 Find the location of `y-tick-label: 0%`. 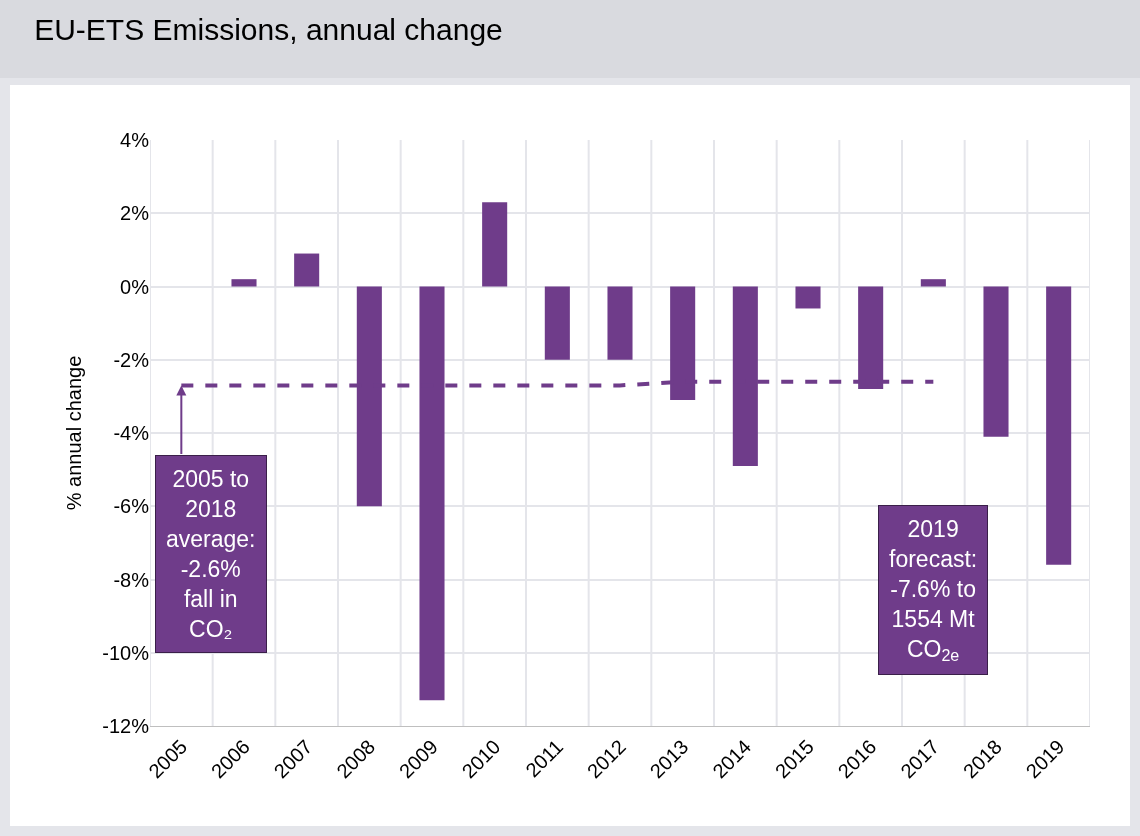

y-tick-label: 0% is located at coordinates (135, 286).